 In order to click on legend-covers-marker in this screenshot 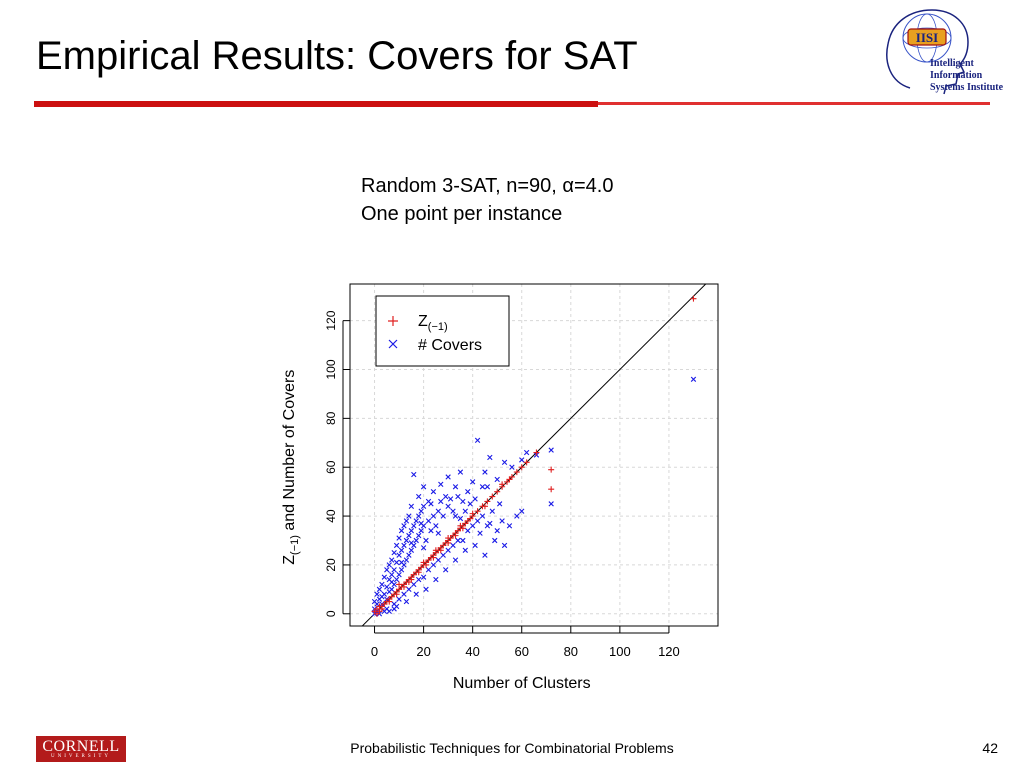, I will do `click(393, 344)`.